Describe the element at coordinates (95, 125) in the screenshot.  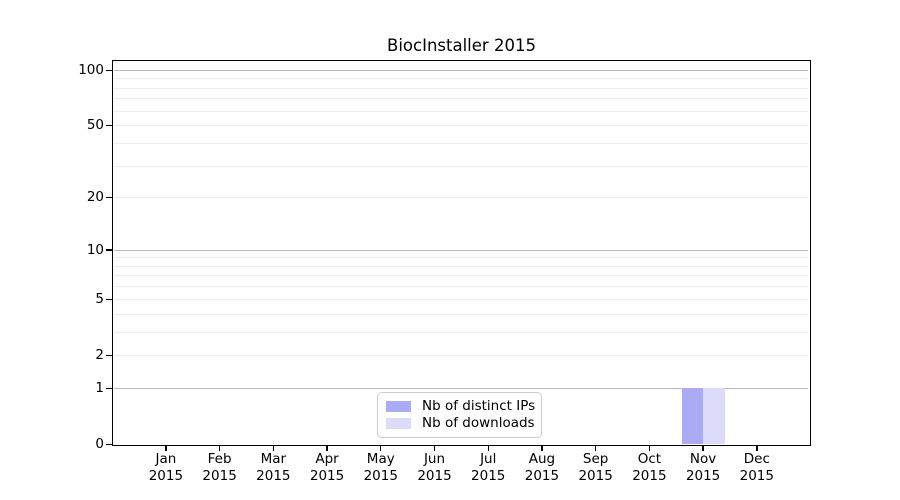
I see `y-axis-tick-label: 50` at that location.